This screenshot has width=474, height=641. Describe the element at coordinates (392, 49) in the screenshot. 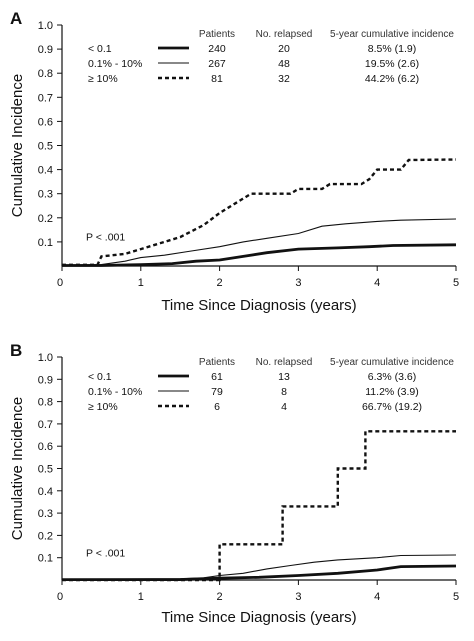

I see `incidence-value: 8.5% (1.9)` at that location.